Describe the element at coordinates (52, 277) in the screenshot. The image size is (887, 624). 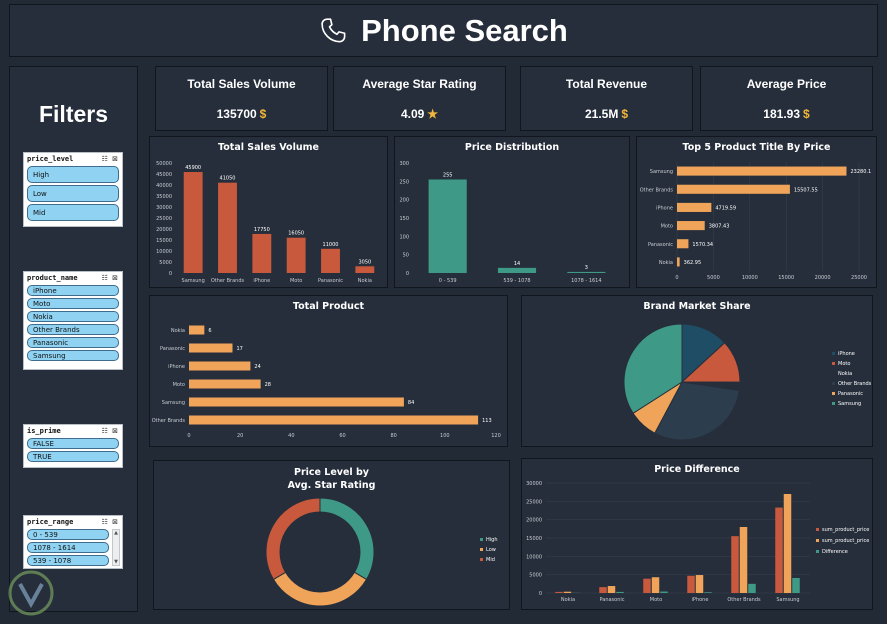
I see `slicer-title: product_name` at that location.